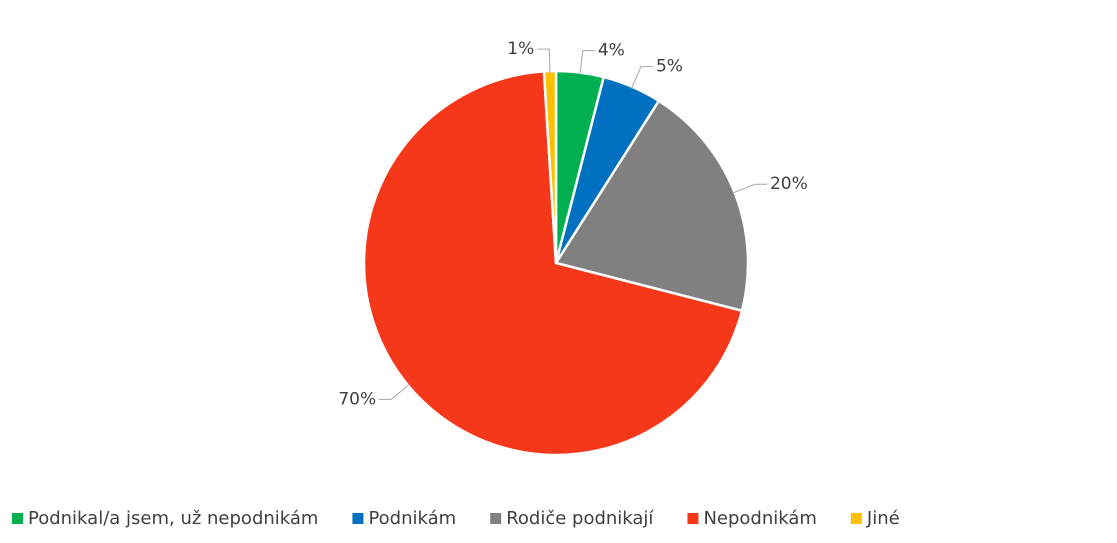 This screenshot has height=543, width=1117. Describe the element at coordinates (412, 518) in the screenshot. I see `legend-label: Podnikám` at that location.